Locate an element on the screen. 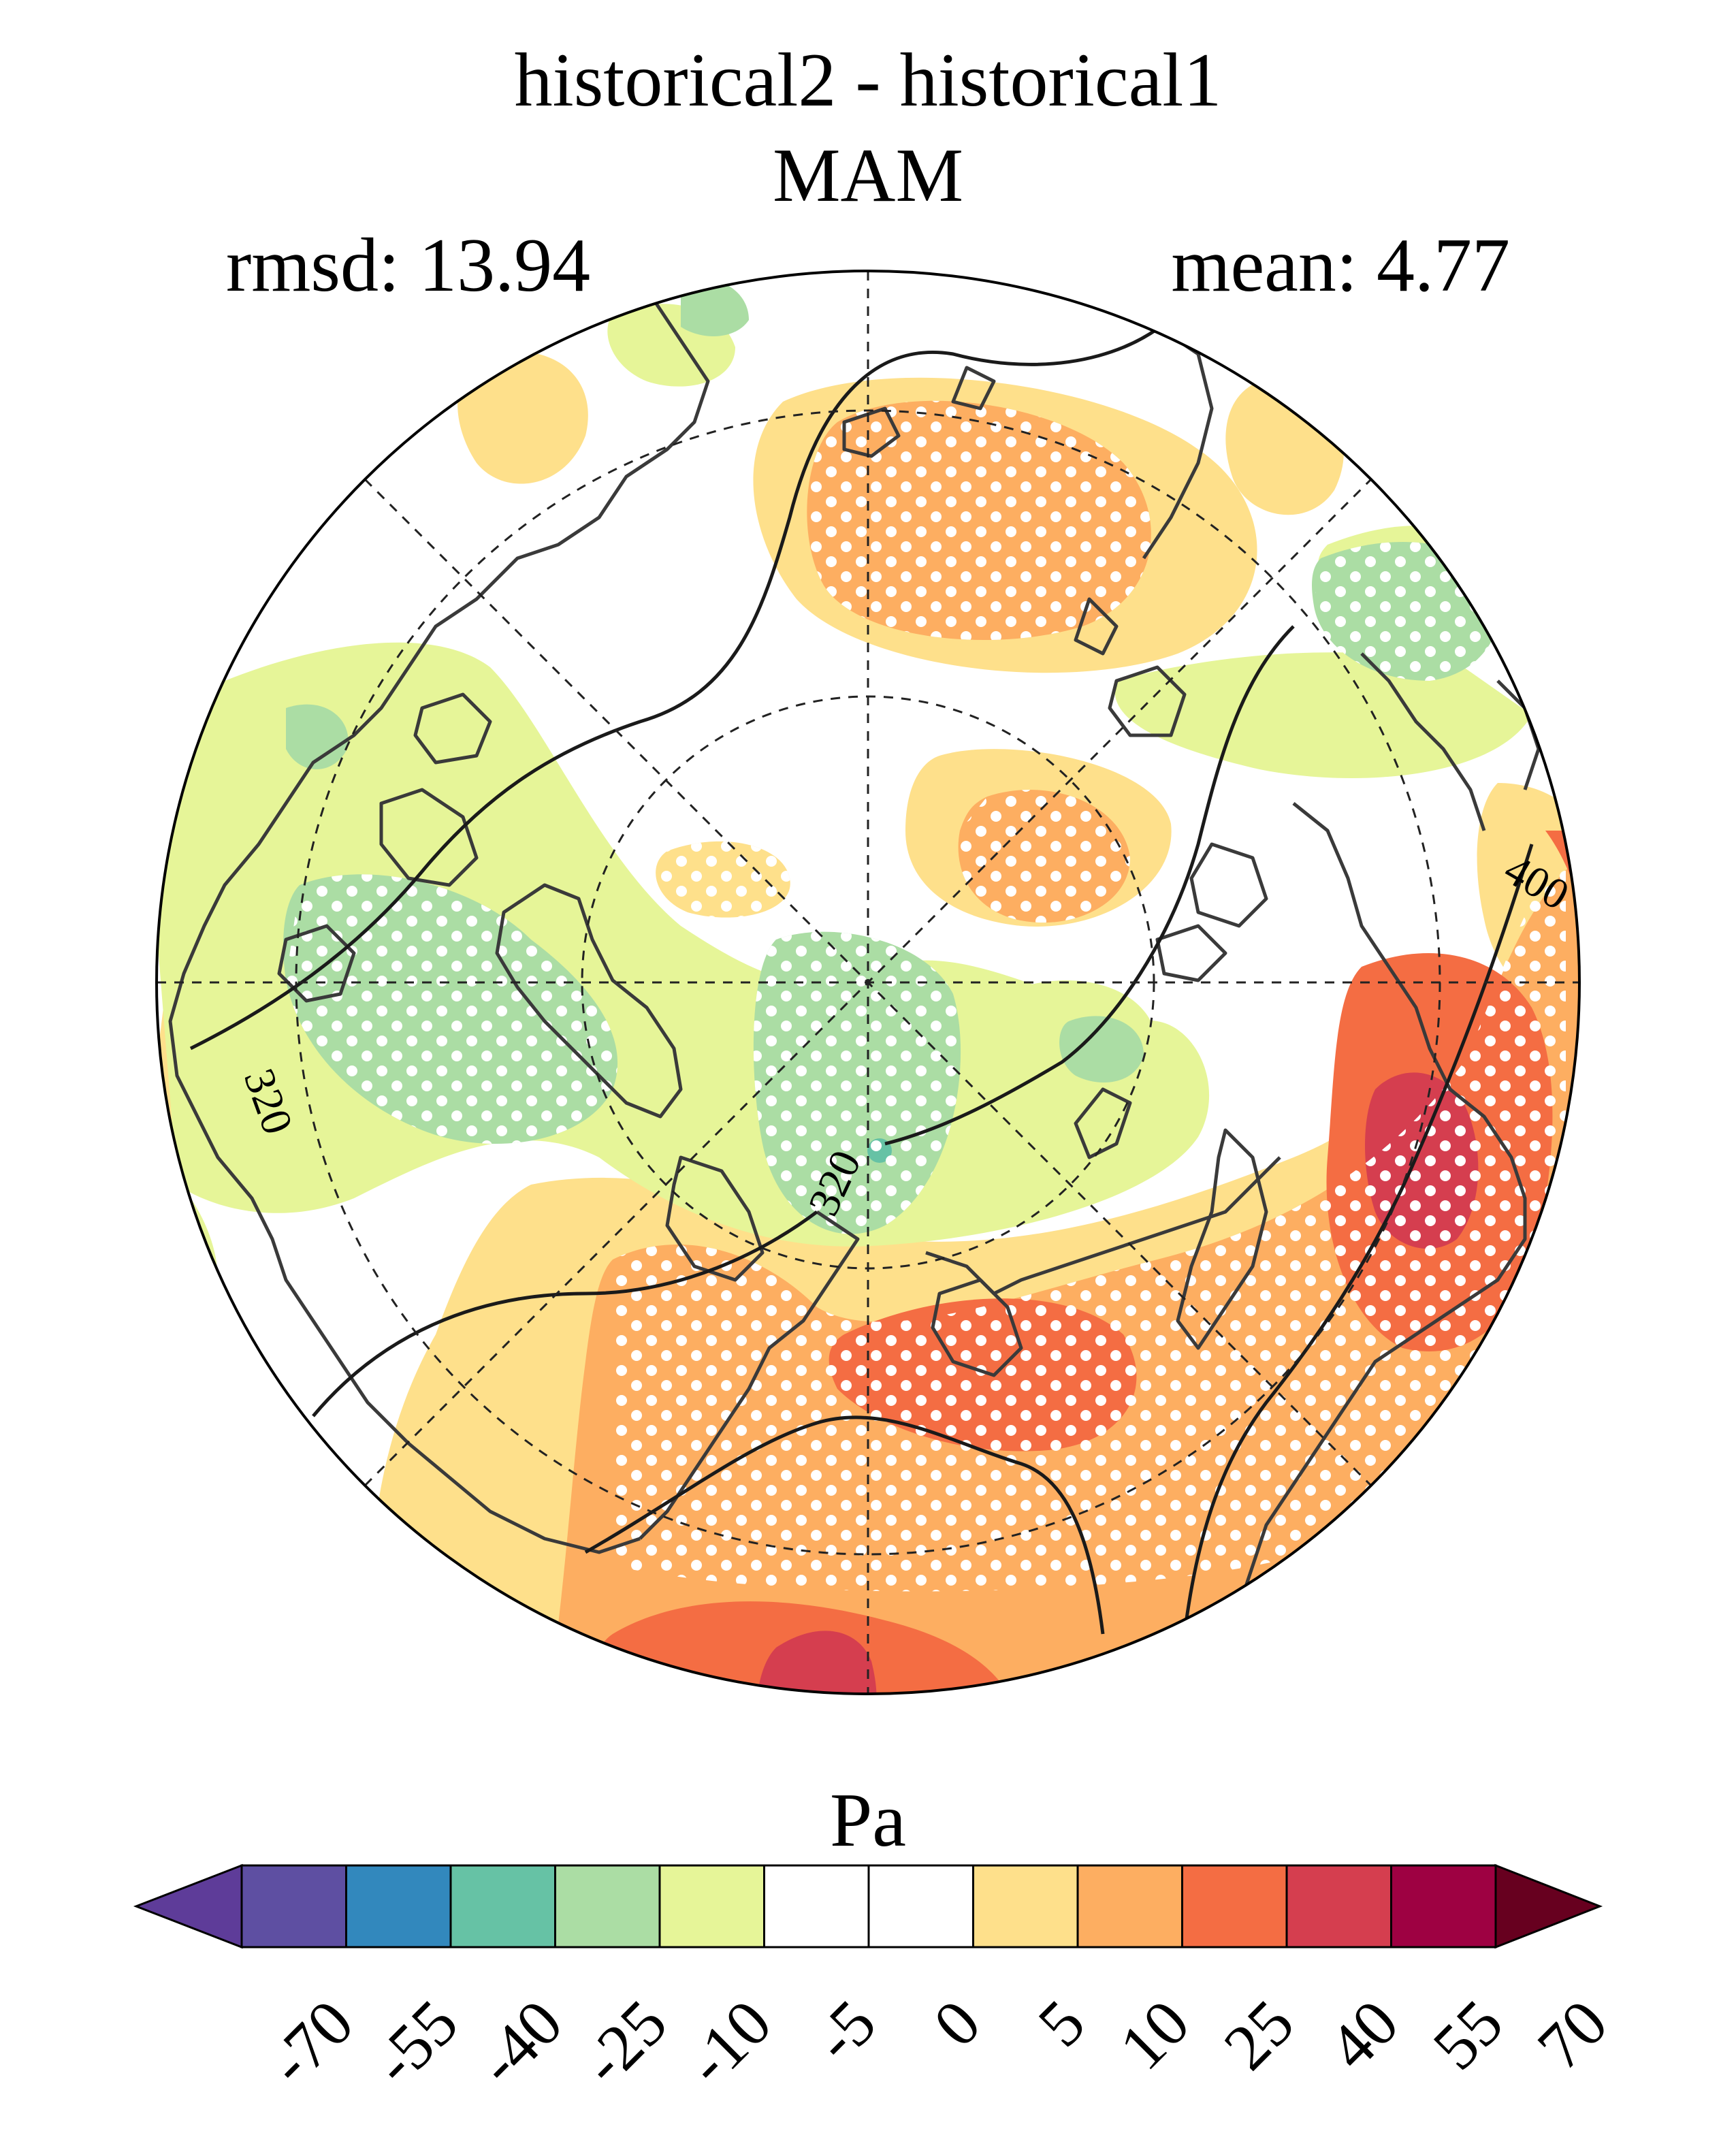 This screenshot has height=2133, width=1736. colorbar-tick-label: 0 is located at coordinates (957, 2024).